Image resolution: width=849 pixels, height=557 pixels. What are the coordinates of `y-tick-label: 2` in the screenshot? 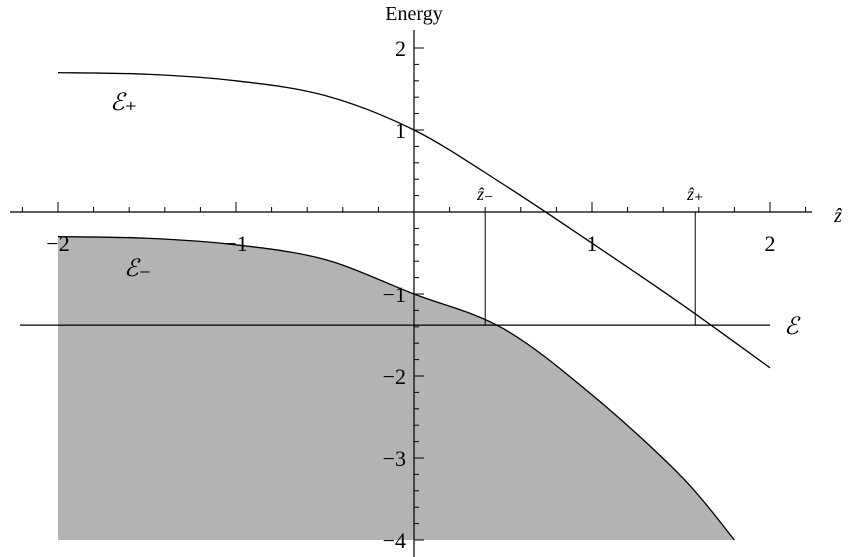 It's located at (400, 48).